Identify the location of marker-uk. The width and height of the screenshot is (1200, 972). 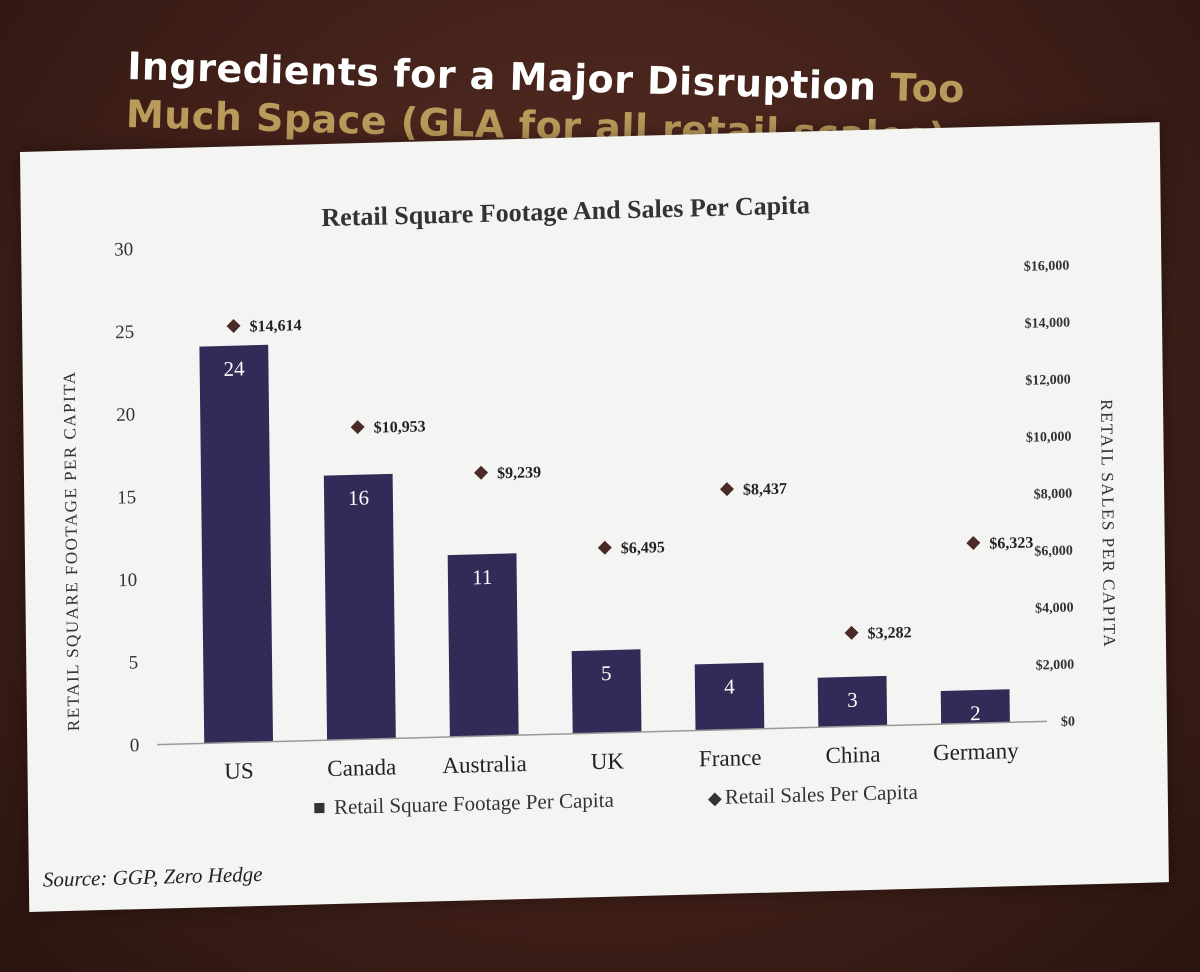
(604, 547).